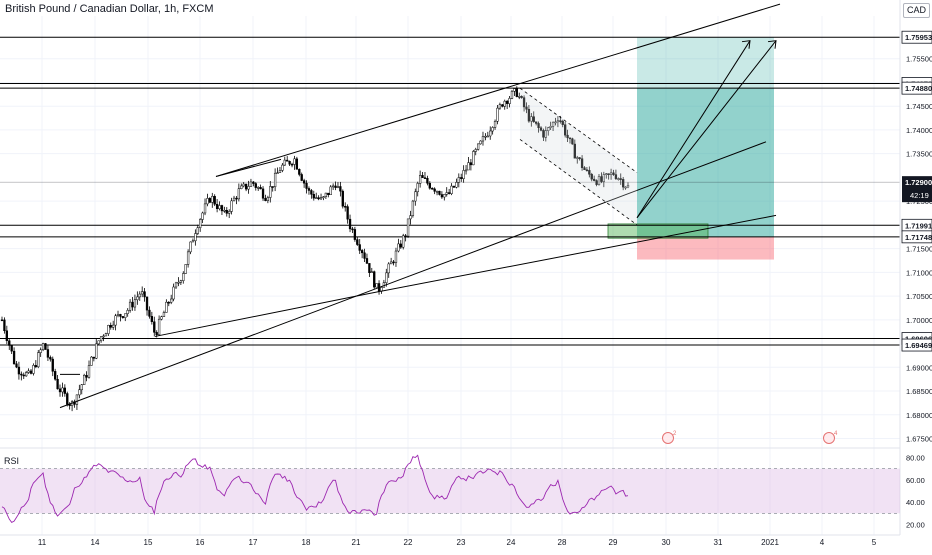  Describe the element at coordinates (918, 225) in the screenshot. I see `level-label: 1.71991` at that location.